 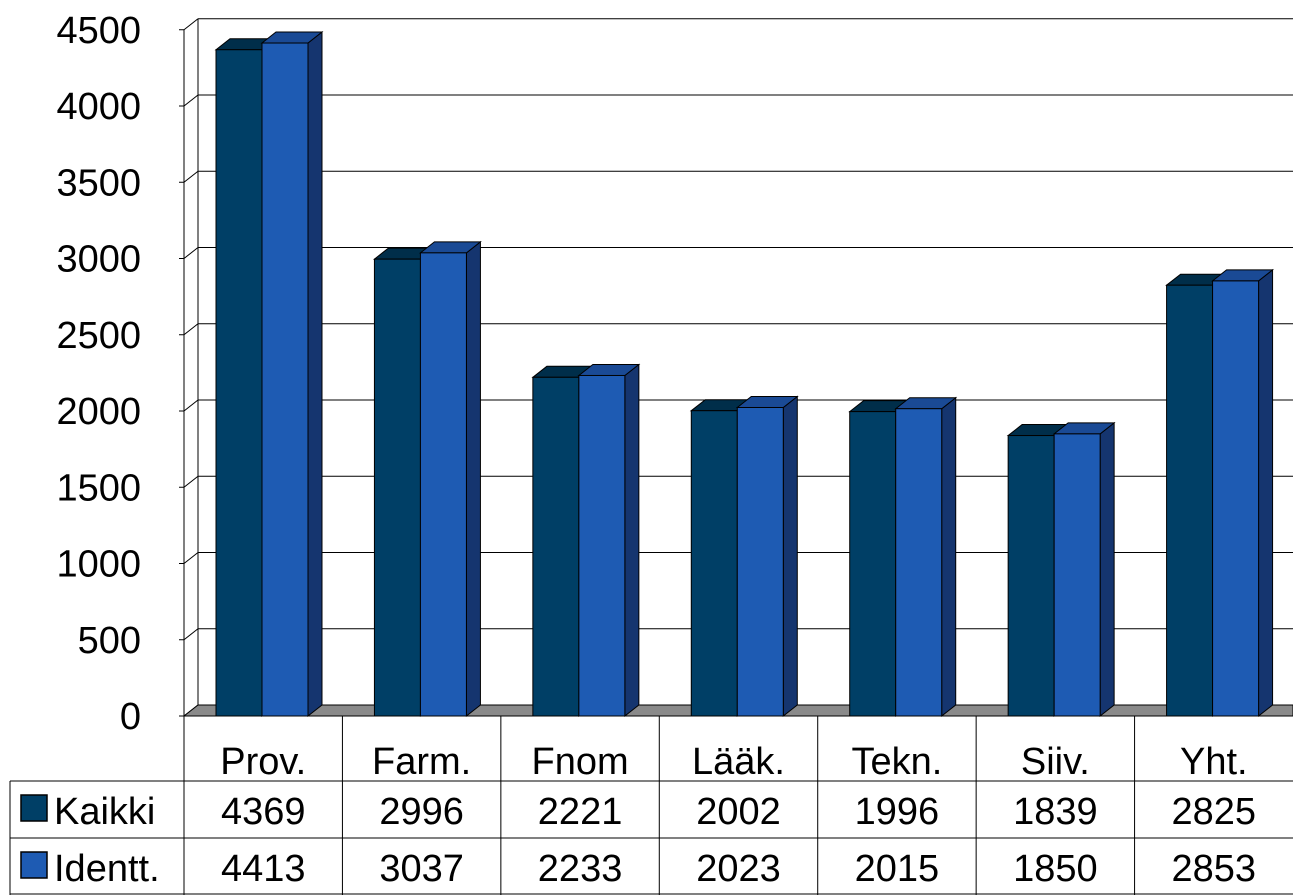 What do you see at coordinates (897, 812) in the screenshot?
I see `table-cell-value: 1996` at bounding box center [897, 812].